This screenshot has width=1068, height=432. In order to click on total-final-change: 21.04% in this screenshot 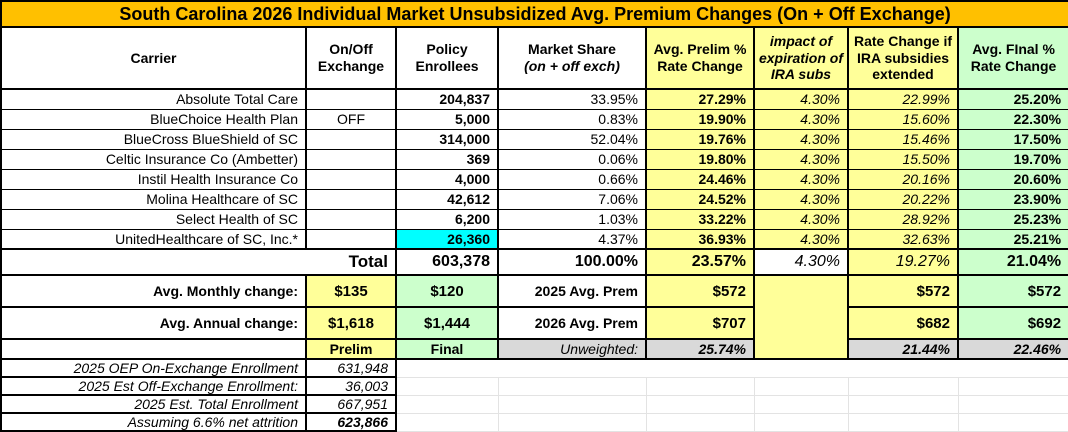, I will do `click(1012, 262)`.